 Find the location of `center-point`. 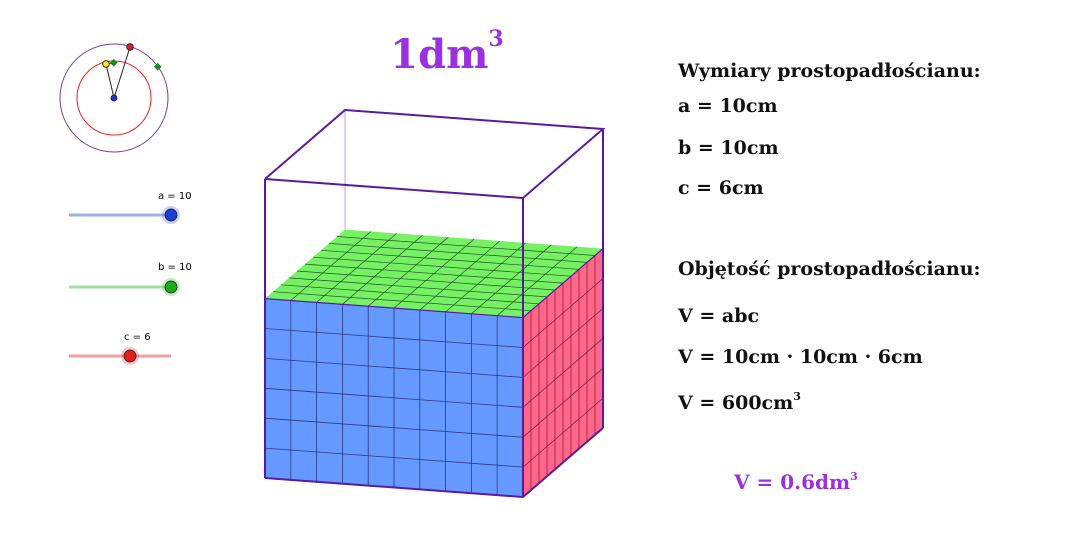

center-point is located at coordinates (114, 98).